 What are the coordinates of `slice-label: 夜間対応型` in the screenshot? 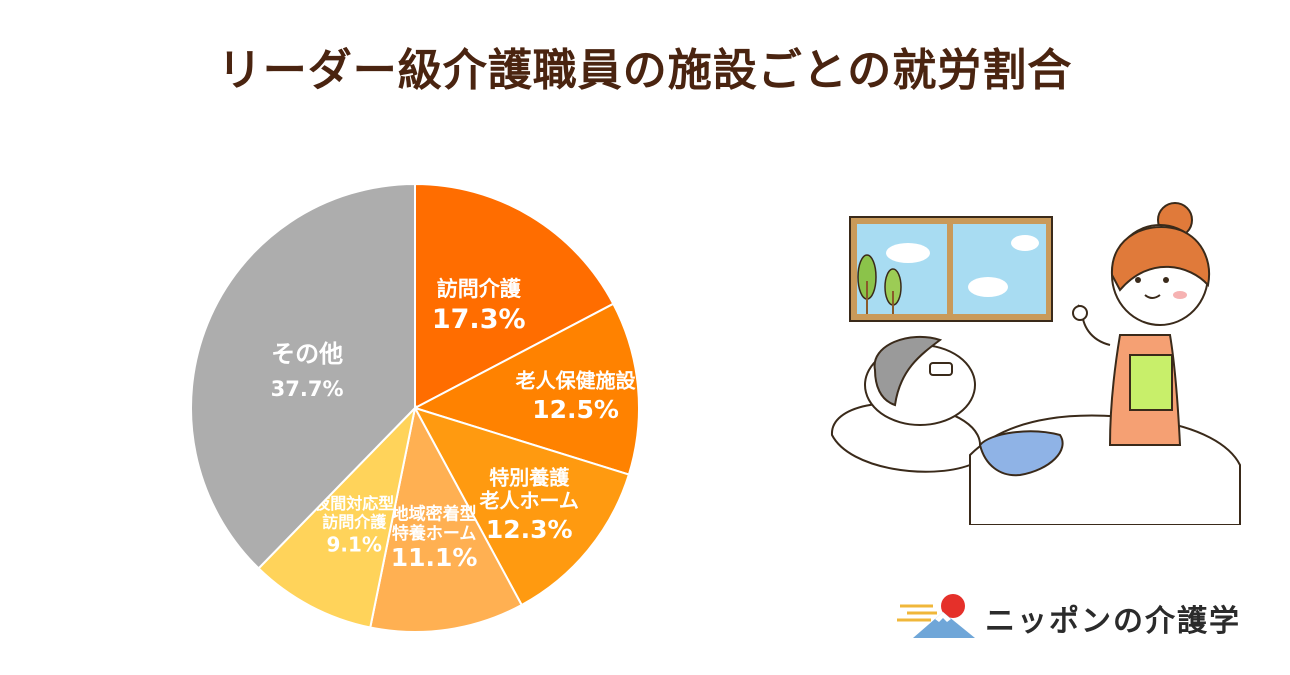 It's located at (353, 503).